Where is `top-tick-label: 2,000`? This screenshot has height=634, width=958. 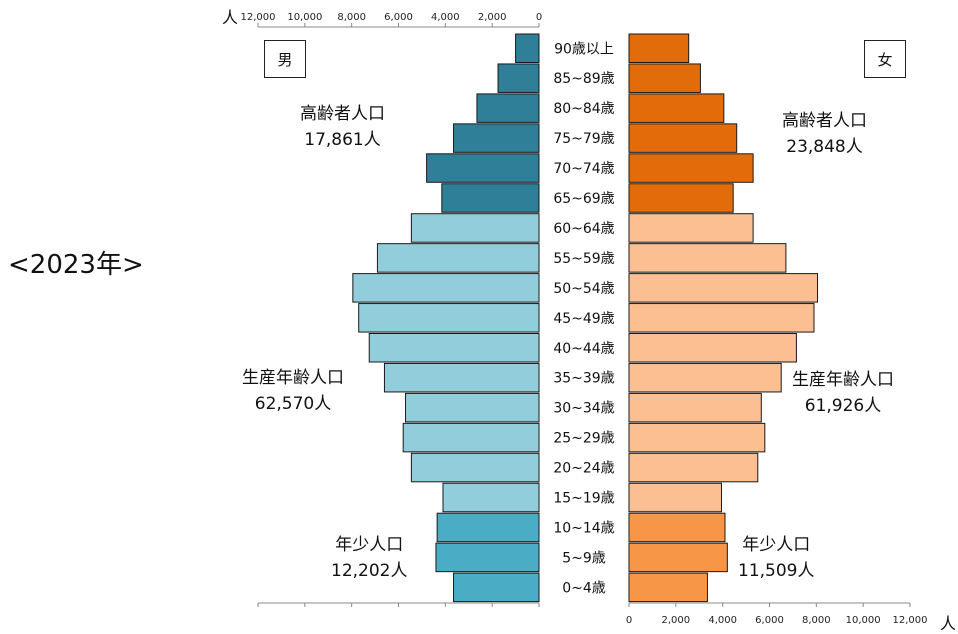
top-tick-label: 2,000 is located at coordinates (492, 17).